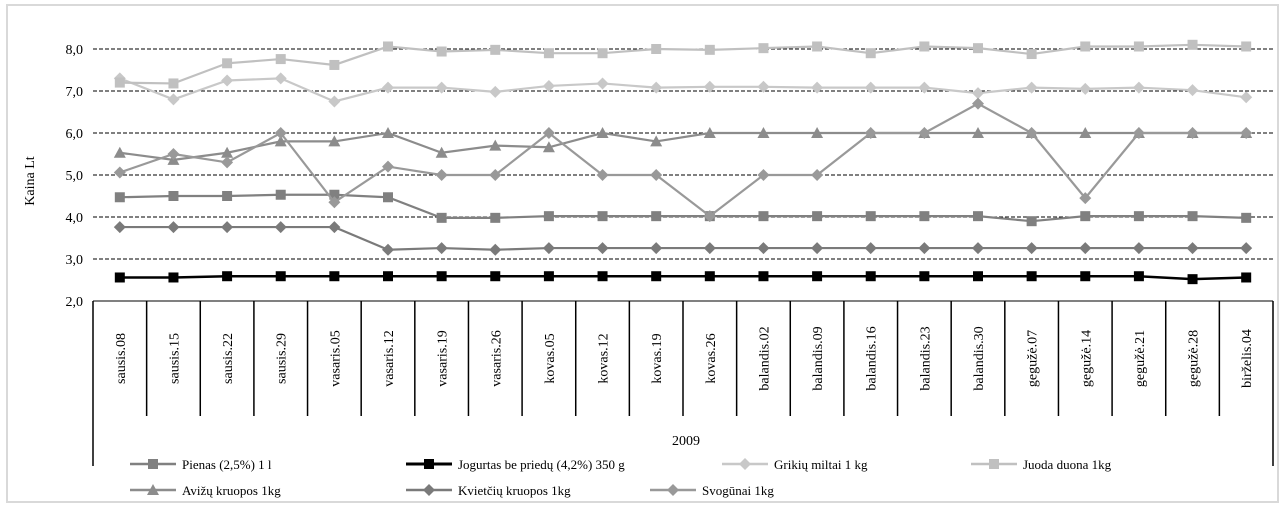  I want to click on legend-item: Jogurtas be priedų (4,2%) 350 g, so click(515, 464).